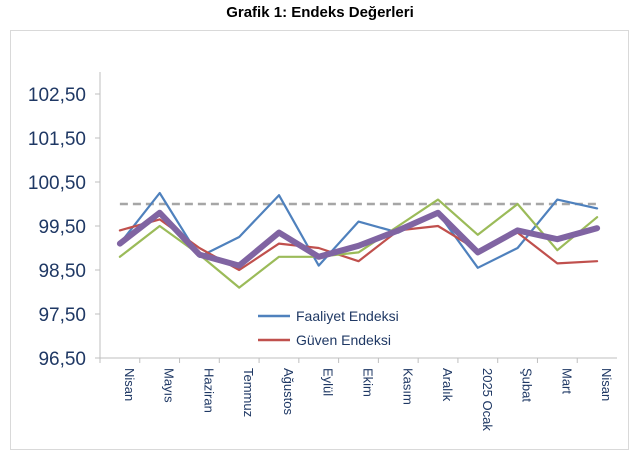 The image size is (640, 457). What do you see at coordinates (447, 385) in the screenshot?
I see `x-tick-label: Aralık` at bounding box center [447, 385].